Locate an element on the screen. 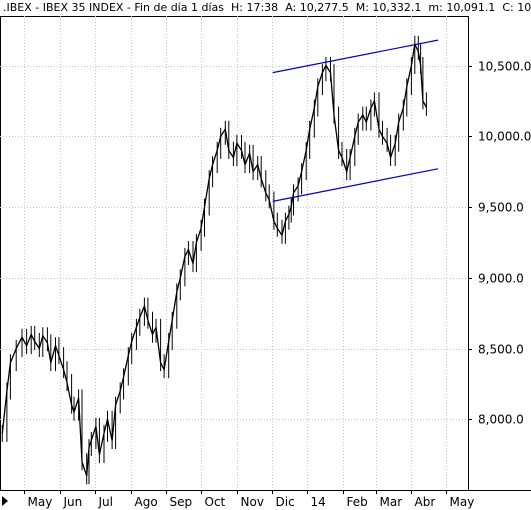  x-tick-label: Jul is located at coordinates (105, 502).